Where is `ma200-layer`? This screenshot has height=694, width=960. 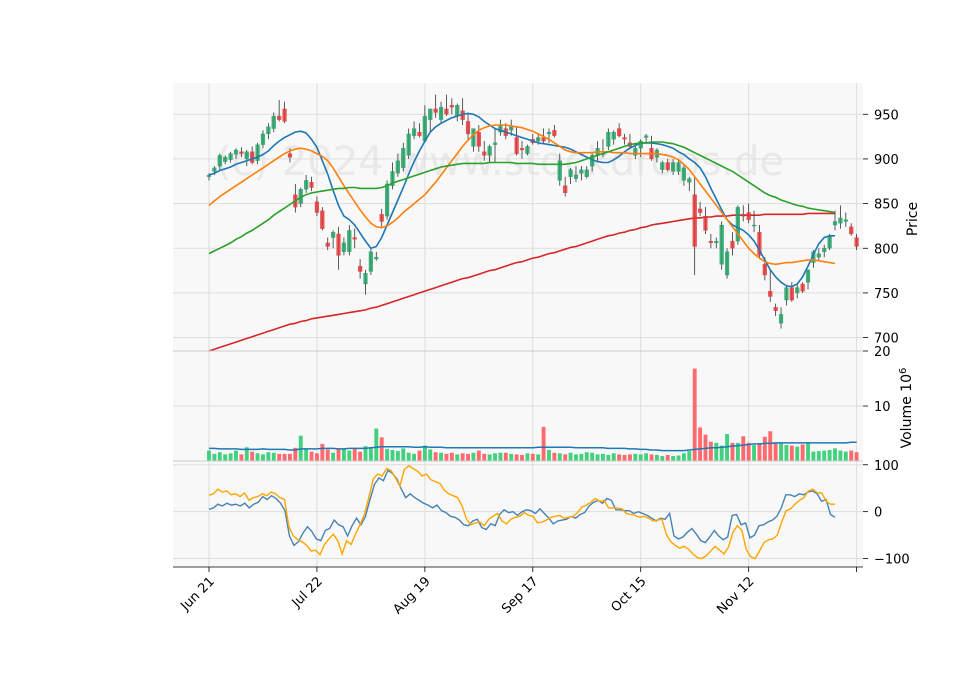 ma200-layer is located at coordinates (521, 282).